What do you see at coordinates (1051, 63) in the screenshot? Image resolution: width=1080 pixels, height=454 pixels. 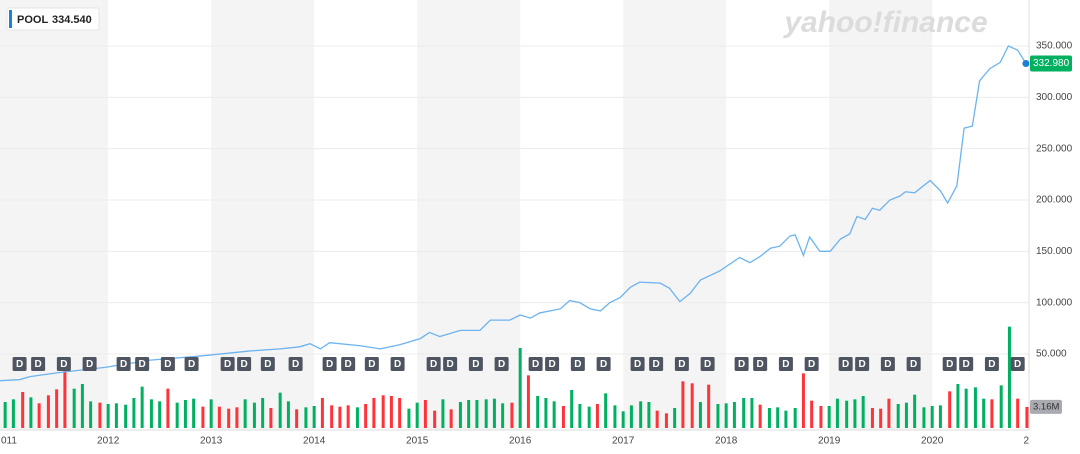 I see `last-price-box` at bounding box center [1051, 63].